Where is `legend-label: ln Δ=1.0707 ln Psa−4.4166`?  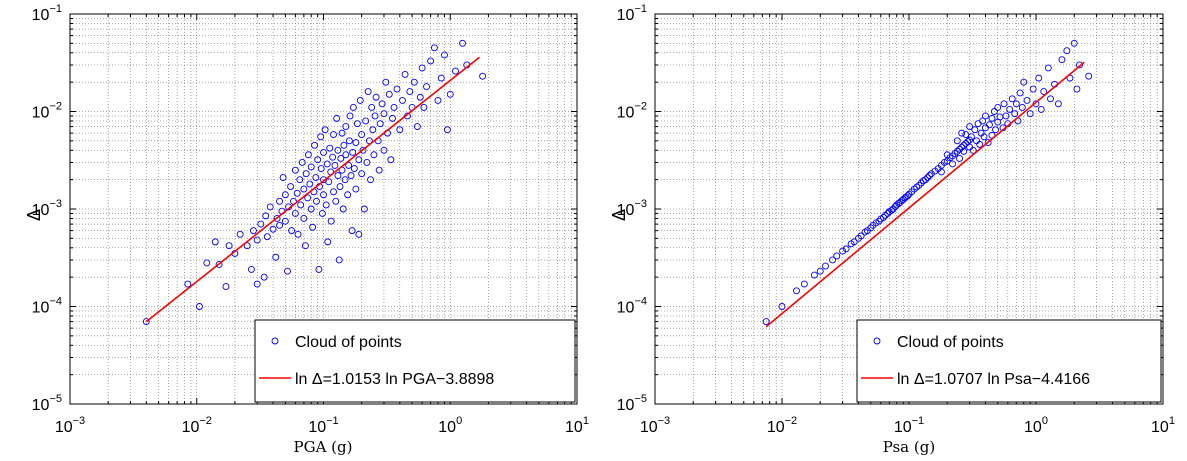 legend-label: ln Δ=1.0707 ln Psa−4.4166 is located at coordinates (993, 379).